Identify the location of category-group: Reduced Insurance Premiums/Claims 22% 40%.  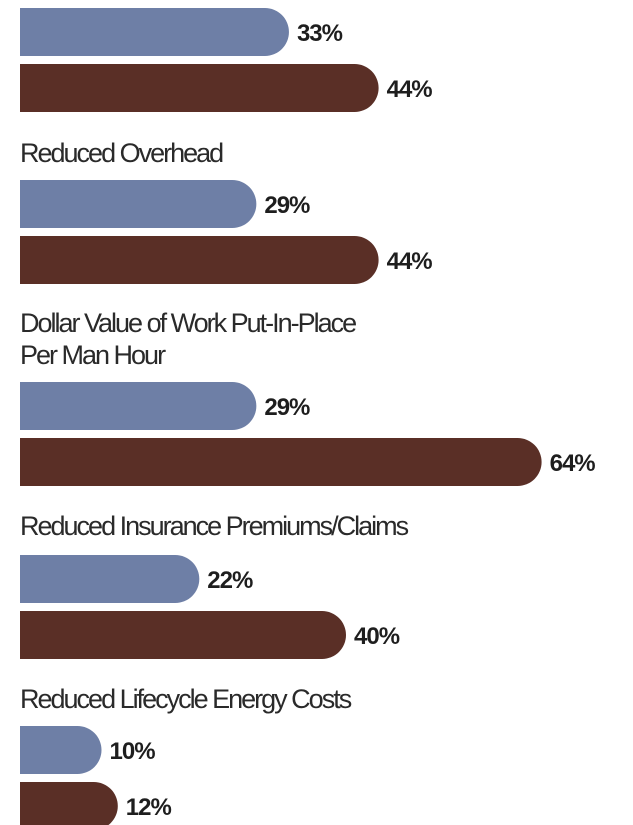
(215, 585).